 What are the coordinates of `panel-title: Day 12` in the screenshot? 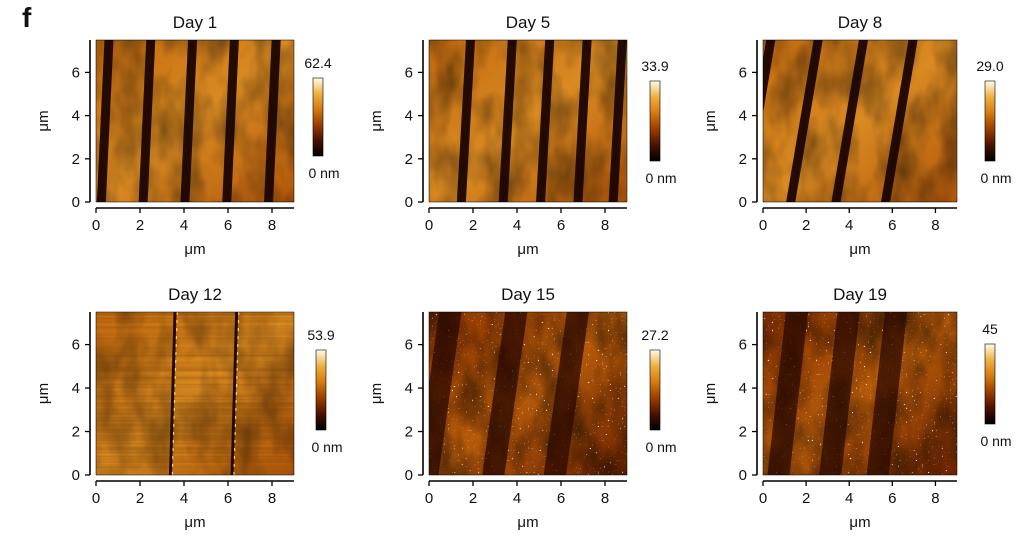 It's located at (195, 294).